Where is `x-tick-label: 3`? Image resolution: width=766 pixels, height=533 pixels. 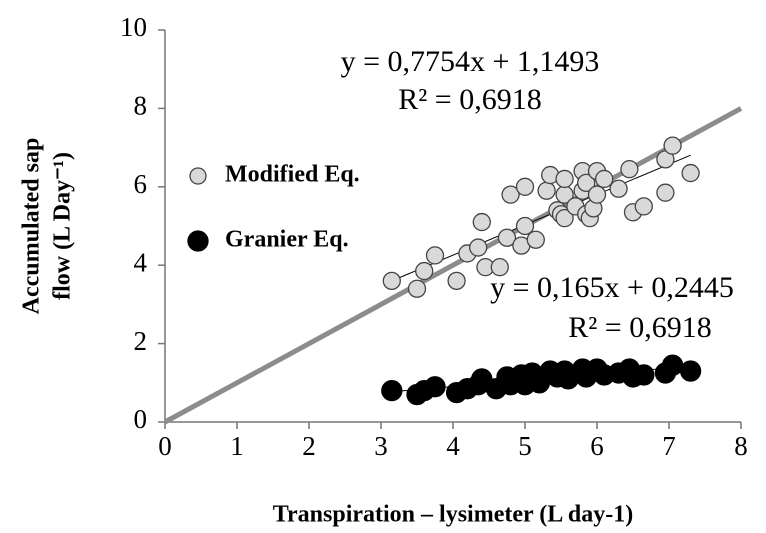
x-tick-label: 3 is located at coordinates (381, 446).